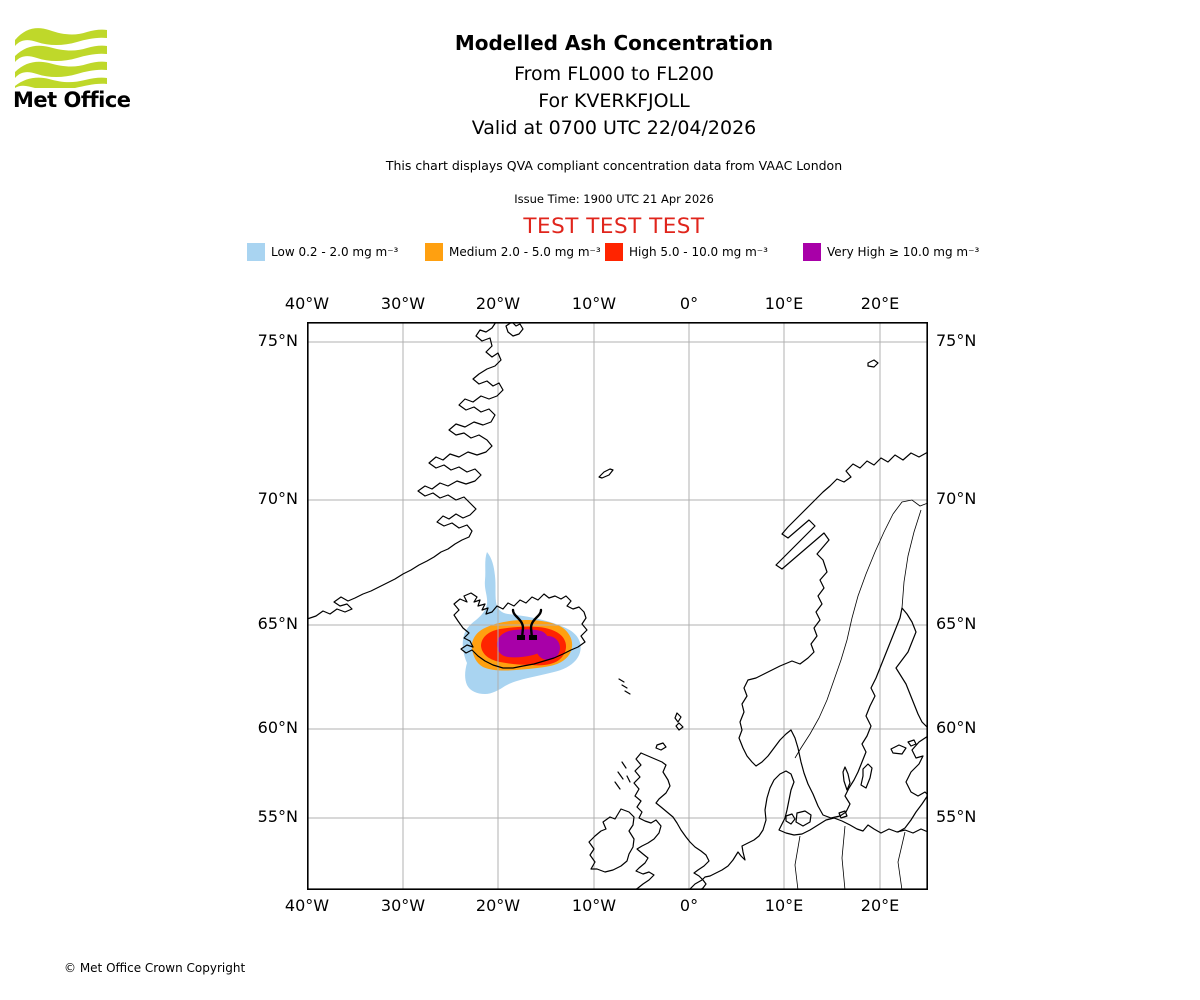  Describe the element at coordinates (689, 303) in the screenshot. I see `lon-label-top: 0°` at that location.